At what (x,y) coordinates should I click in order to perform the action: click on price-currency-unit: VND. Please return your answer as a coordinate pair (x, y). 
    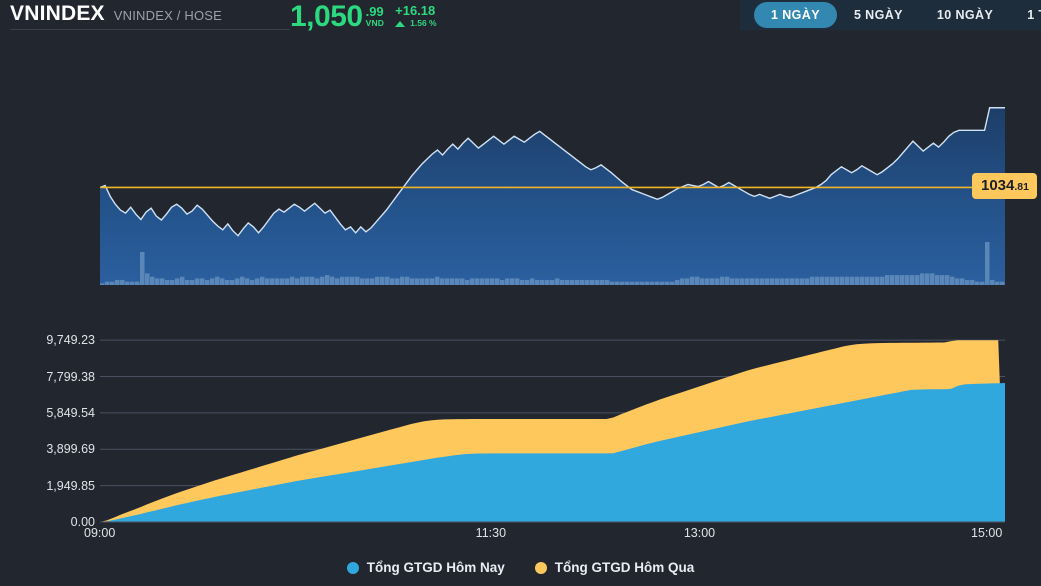
    Looking at the image, I should click on (375, 23).